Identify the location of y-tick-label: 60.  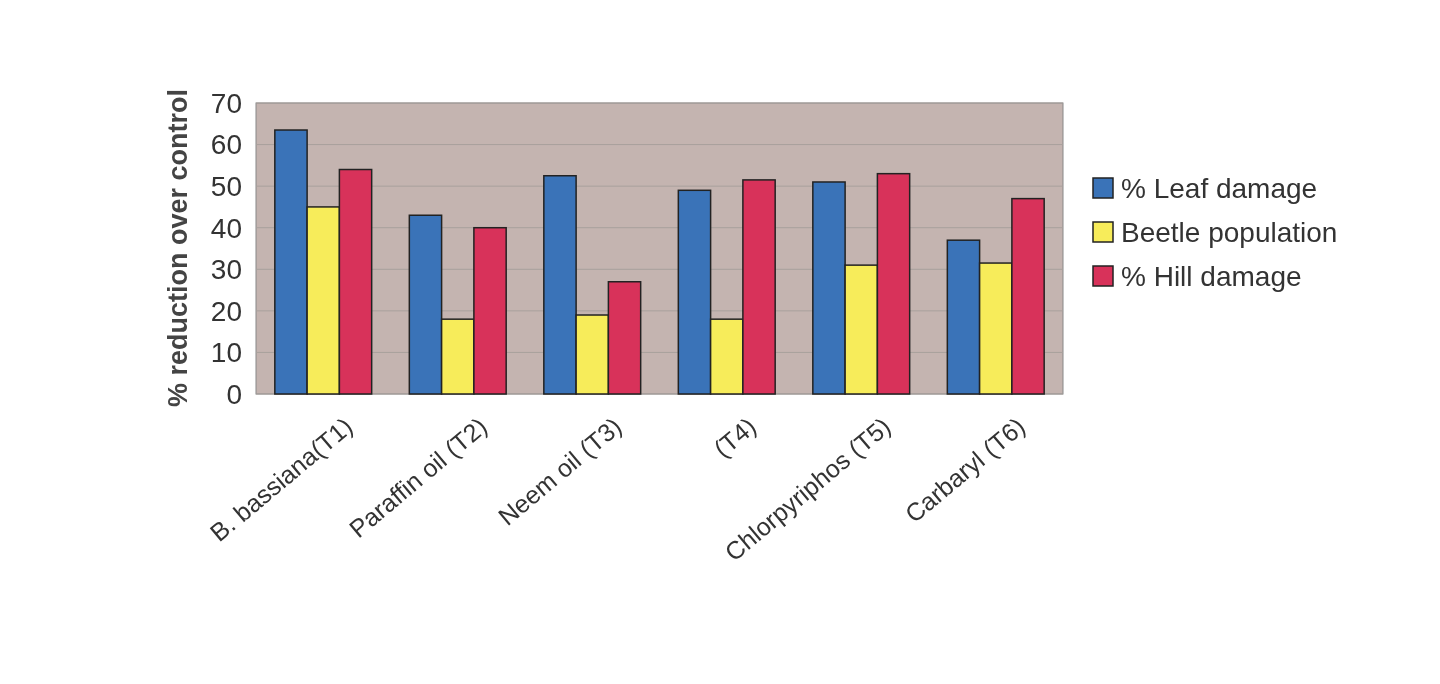
(226, 145).